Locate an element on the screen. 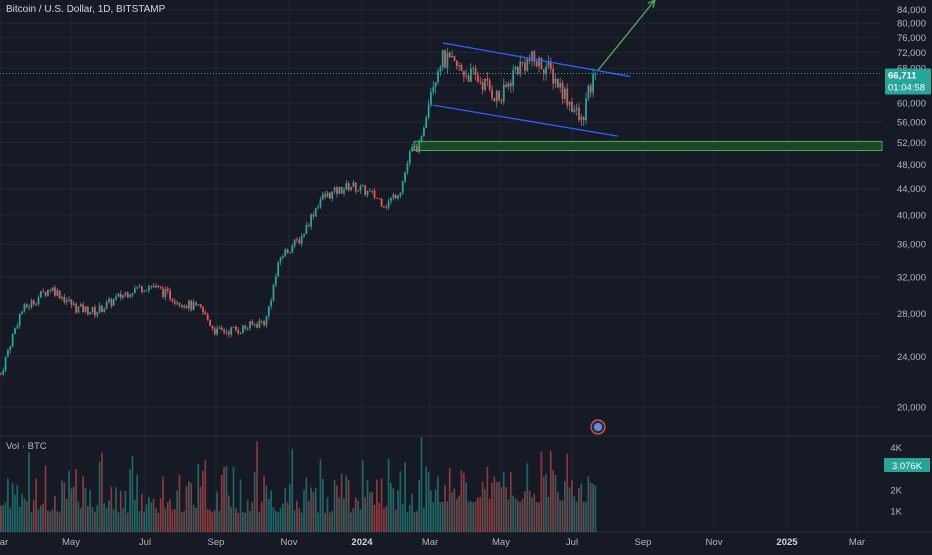 The image size is (932, 555). y-tick-label: 48,000 is located at coordinates (911, 165).